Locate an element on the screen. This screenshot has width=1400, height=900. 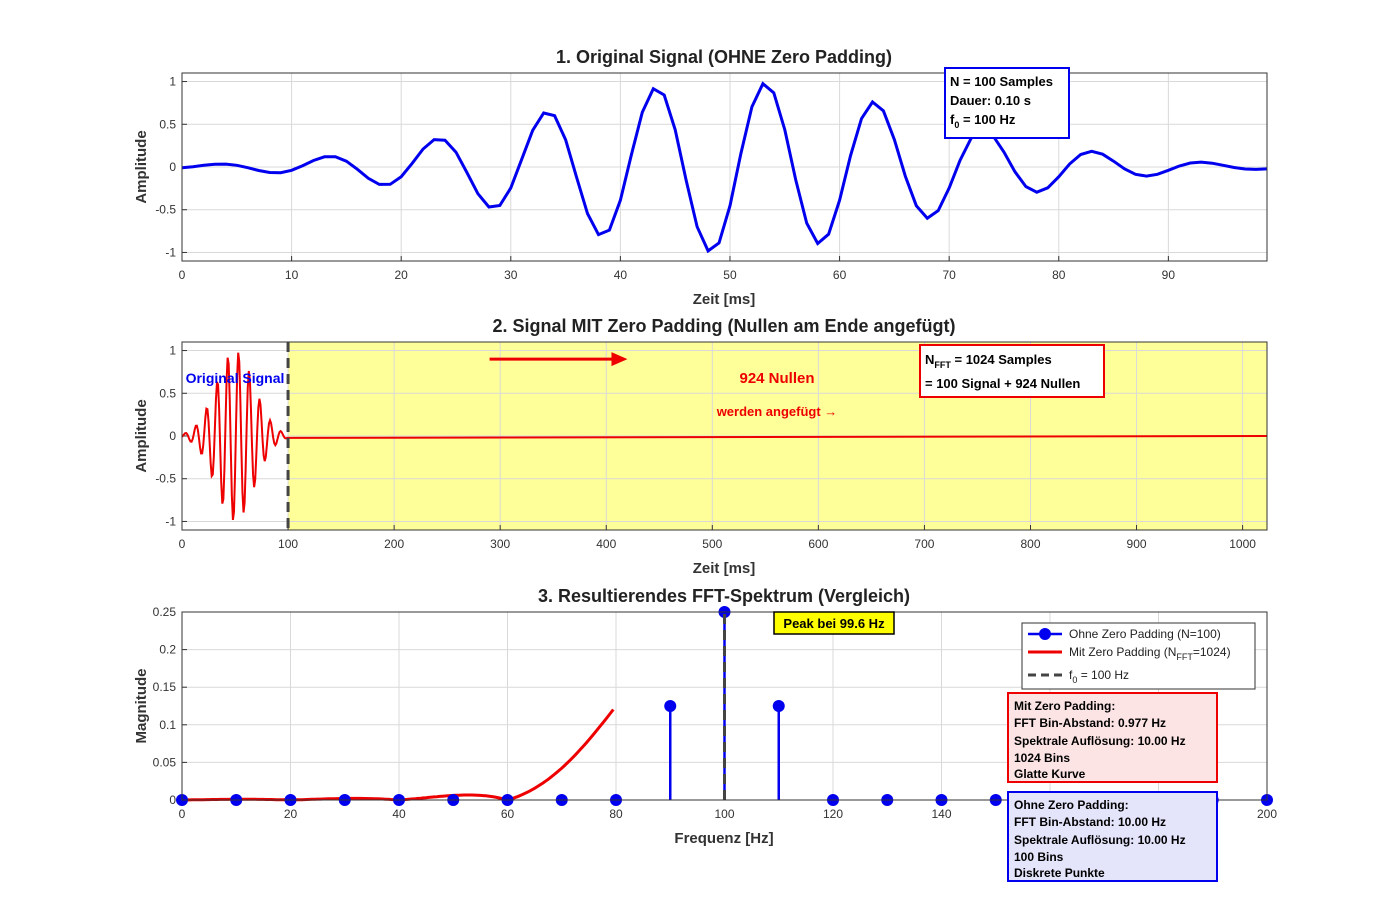
without-padding-title: Ohne Zero Padding: is located at coordinates (1071, 805).